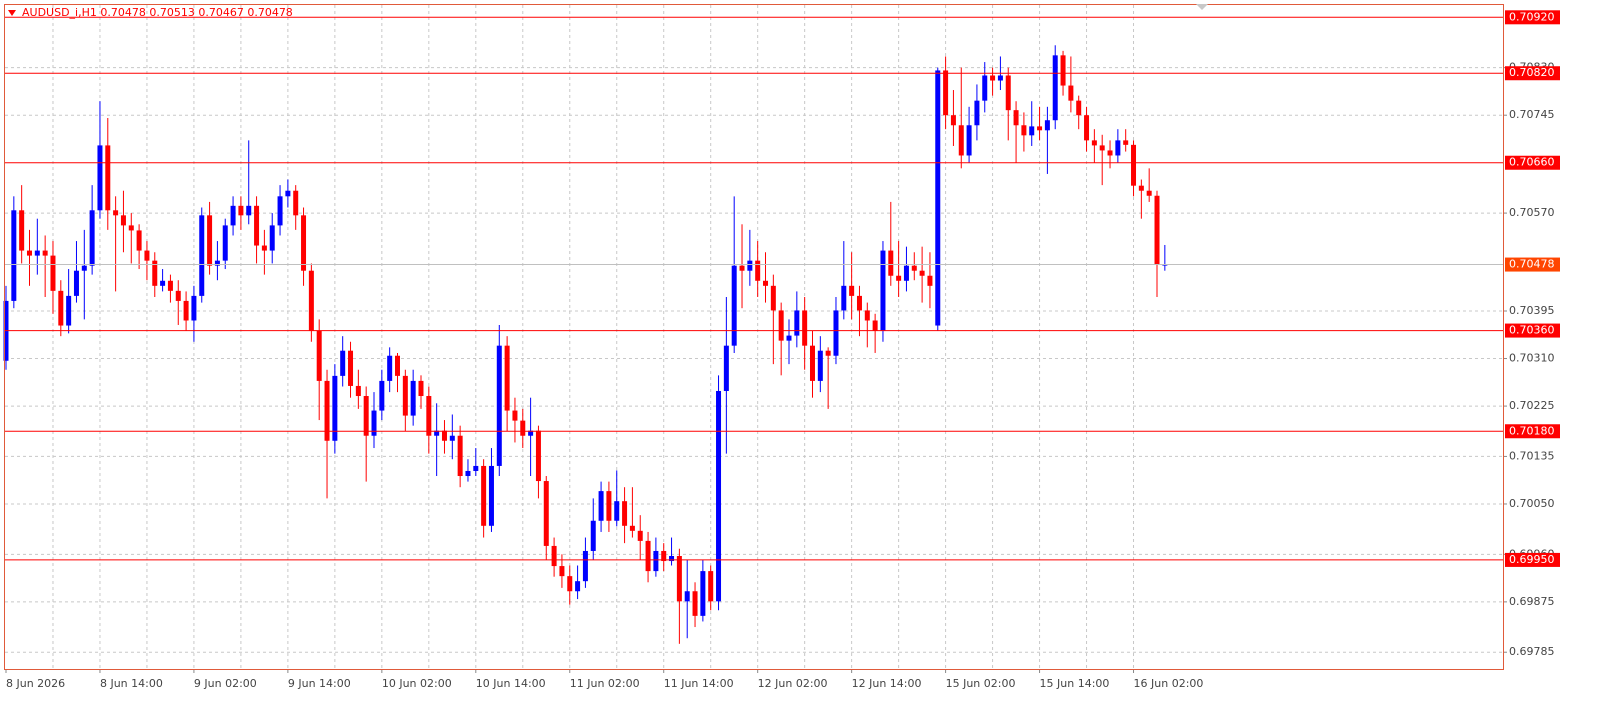 This screenshot has width=1601, height=713. I want to click on level-label: 0.70920, so click(1532, 16).